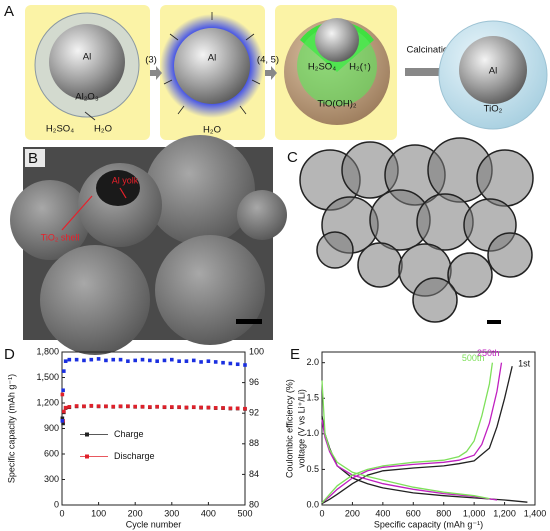 The width and height of the screenshot is (550, 531). I want to click on product-label: H₂O, so click(103, 129).